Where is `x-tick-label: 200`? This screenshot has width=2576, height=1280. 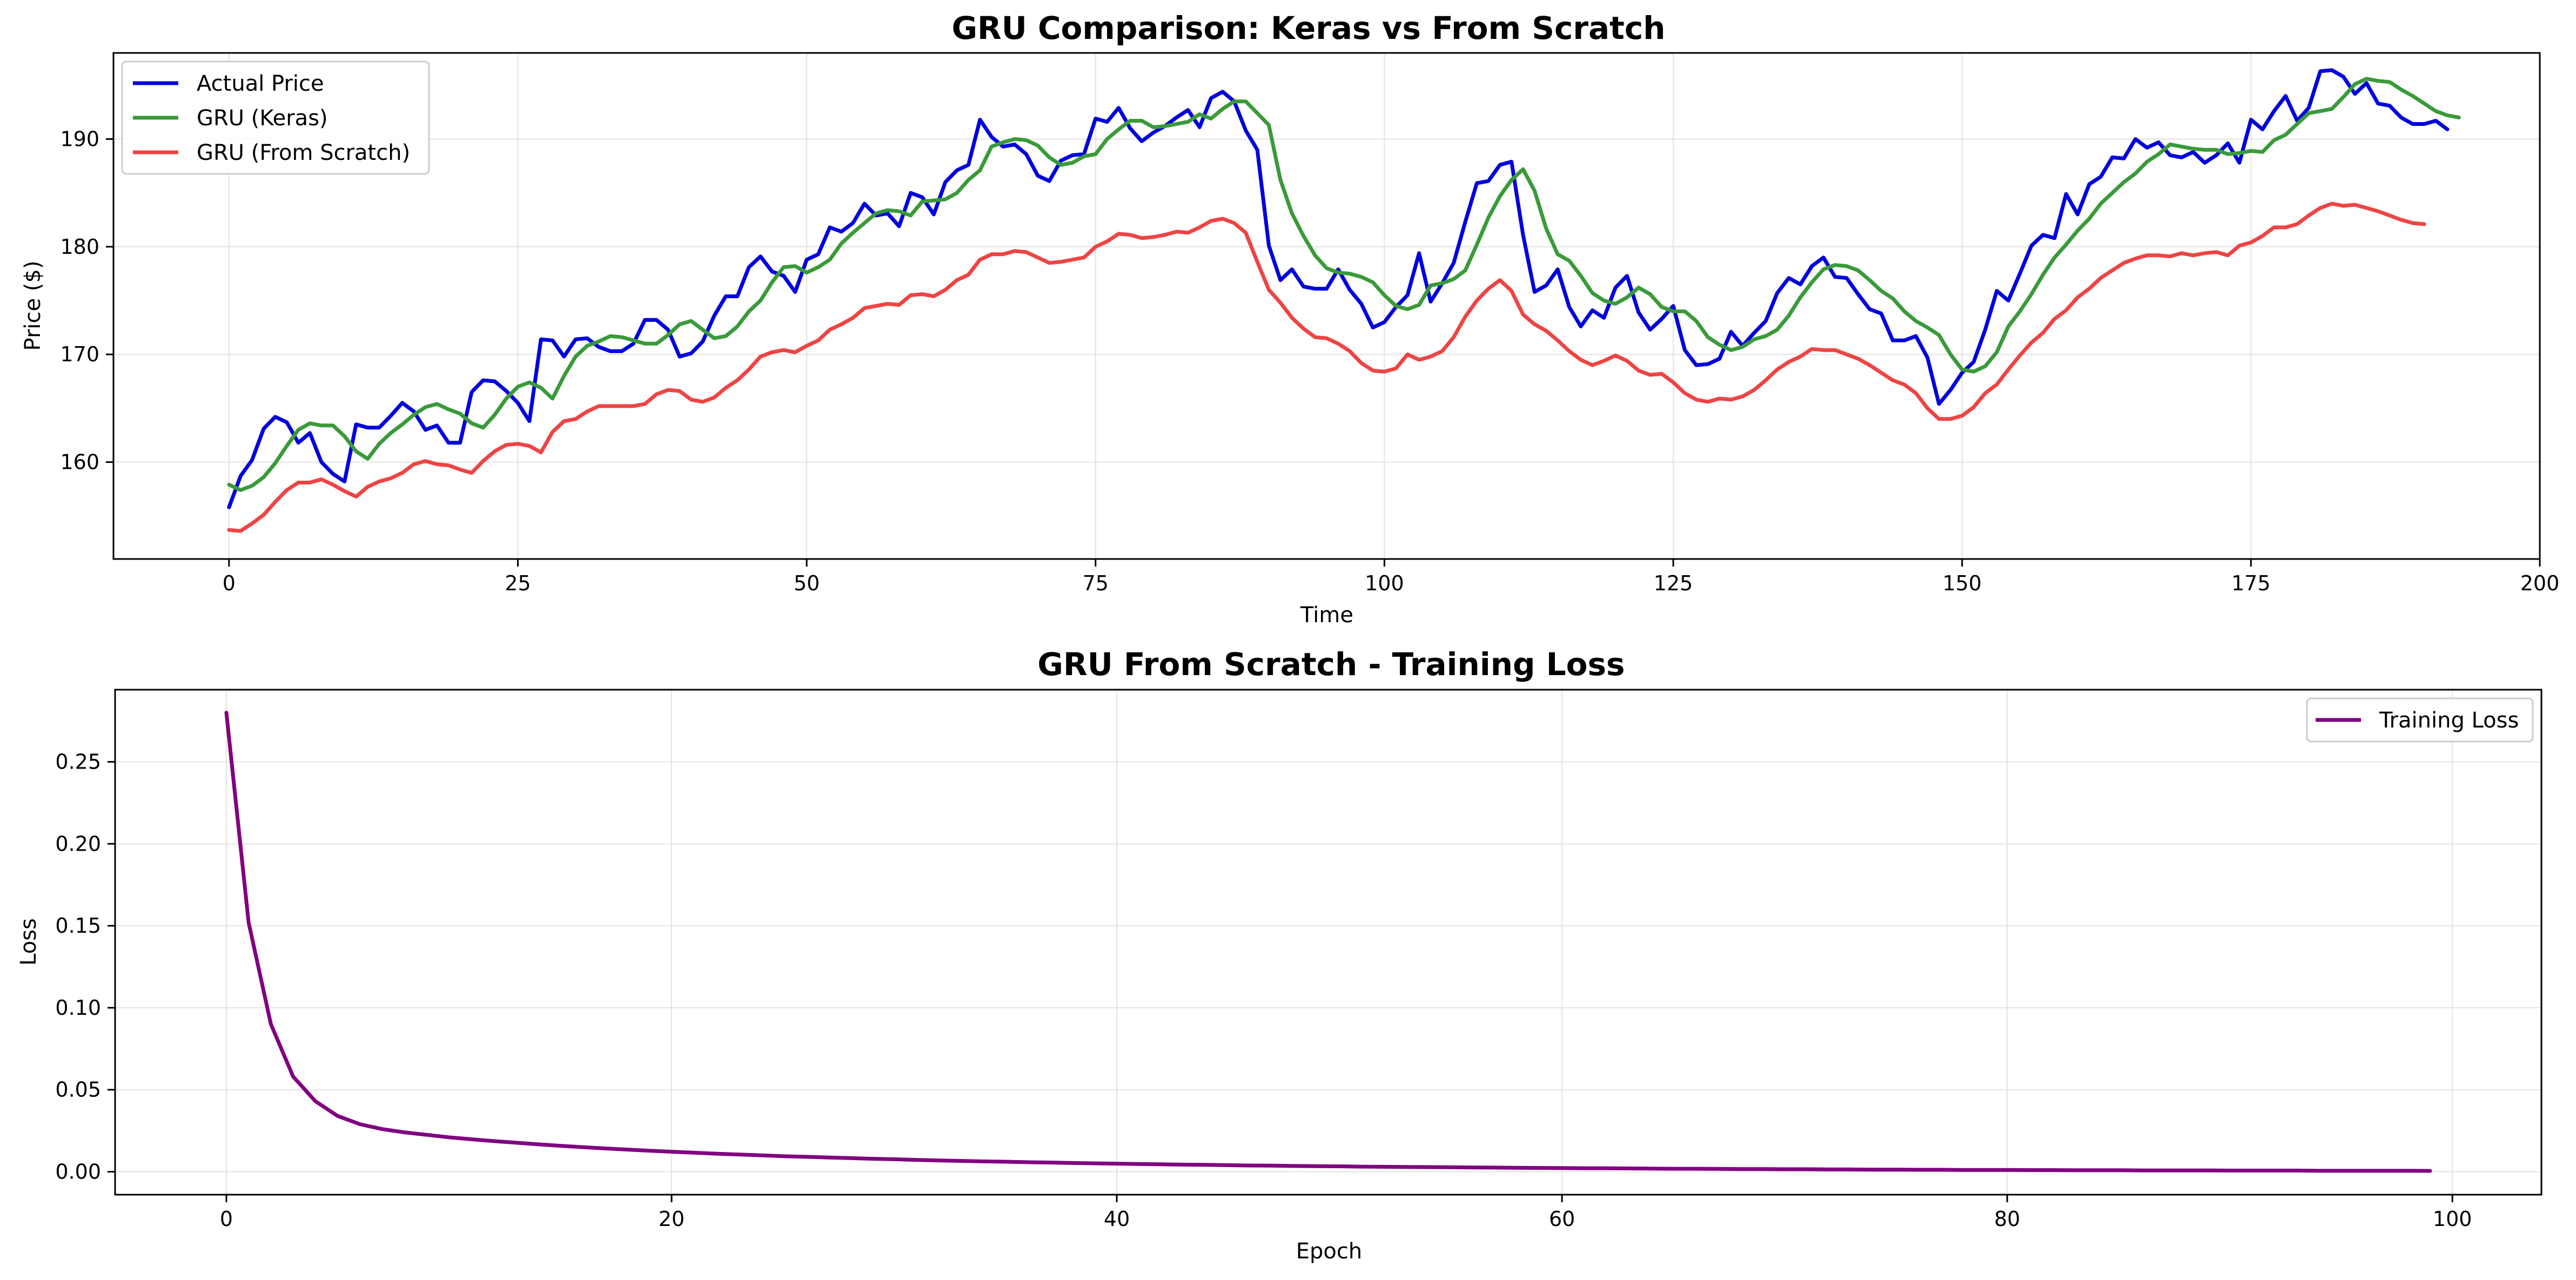 x-tick-label: 200 is located at coordinates (2540, 583).